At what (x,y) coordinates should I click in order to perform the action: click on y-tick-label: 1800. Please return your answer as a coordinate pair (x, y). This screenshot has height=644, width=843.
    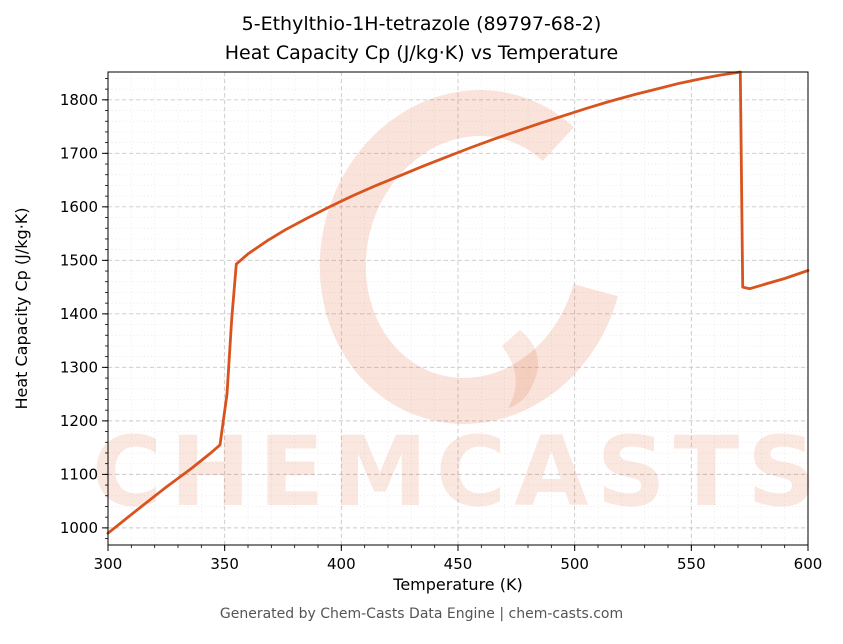
    Looking at the image, I should click on (79, 100).